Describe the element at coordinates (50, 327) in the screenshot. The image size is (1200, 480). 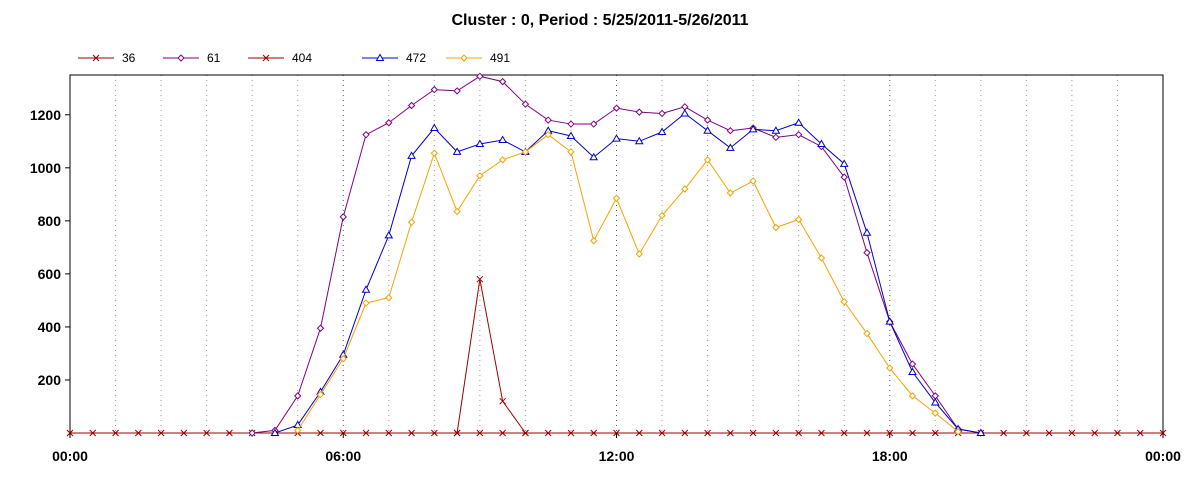
I see `y-tick-label: 400` at that location.